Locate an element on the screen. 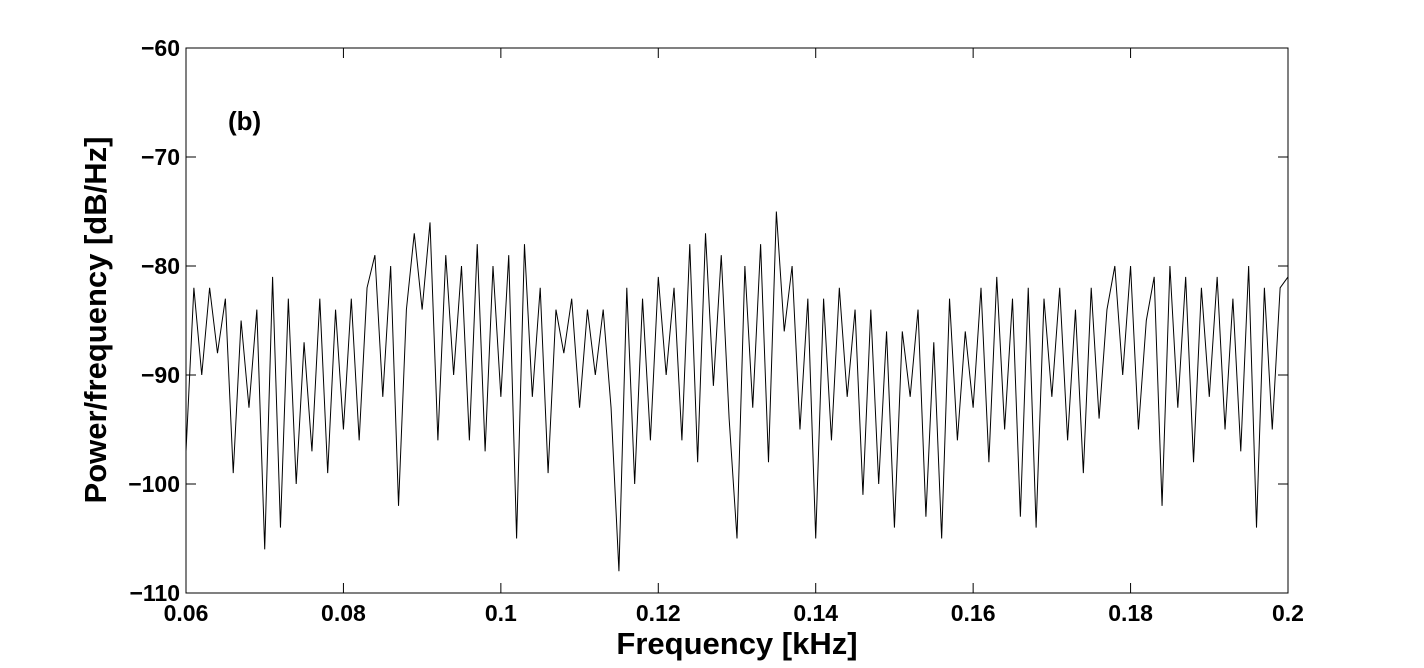  x-tick-label: 0.18 is located at coordinates (1130, 613).